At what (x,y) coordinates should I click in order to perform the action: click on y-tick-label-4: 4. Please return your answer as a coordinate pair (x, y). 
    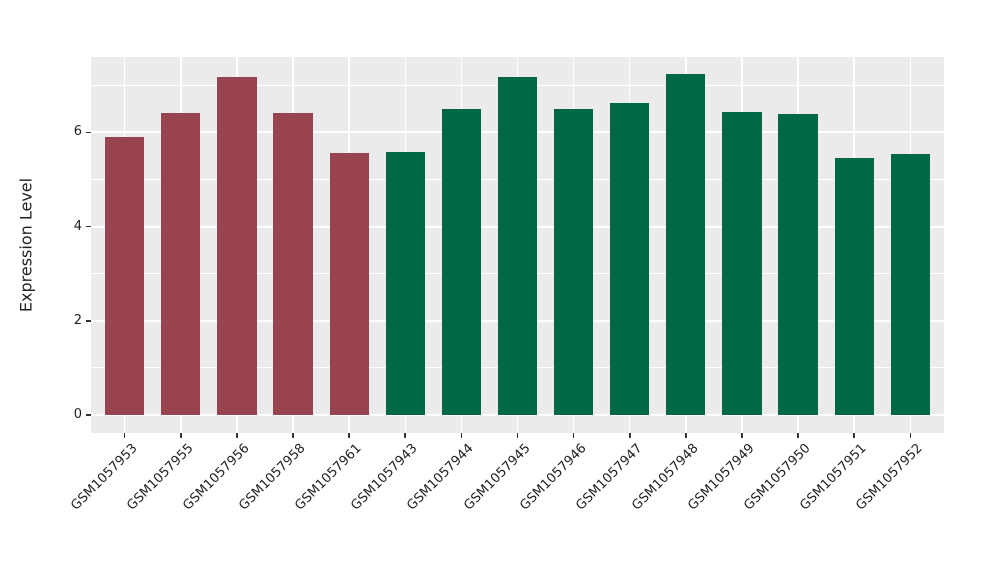
    Looking at the image, I should click on (77, 226).